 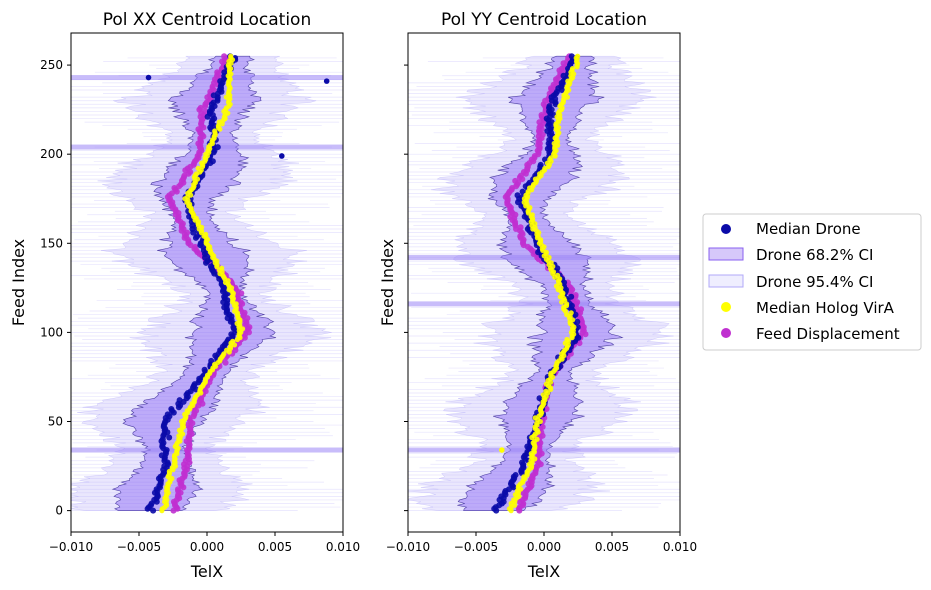 I want to click on legend-label-ci95: Drone 95.4% CI, so click(x=814, y=282).